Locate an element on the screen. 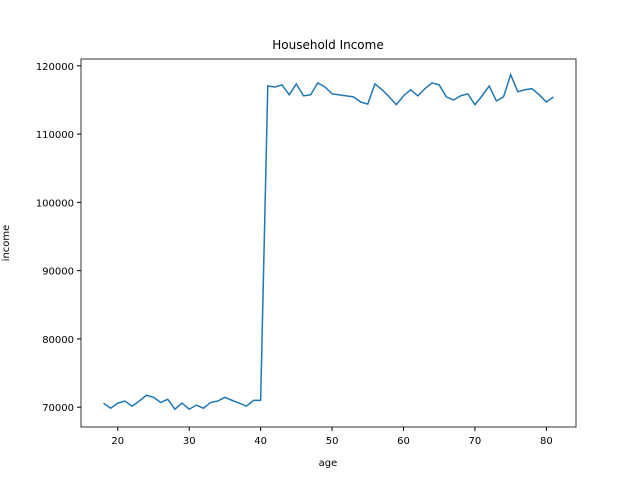 The image size is (640, 484). x-tick-label: 50 is located at coordinates (332, 441).